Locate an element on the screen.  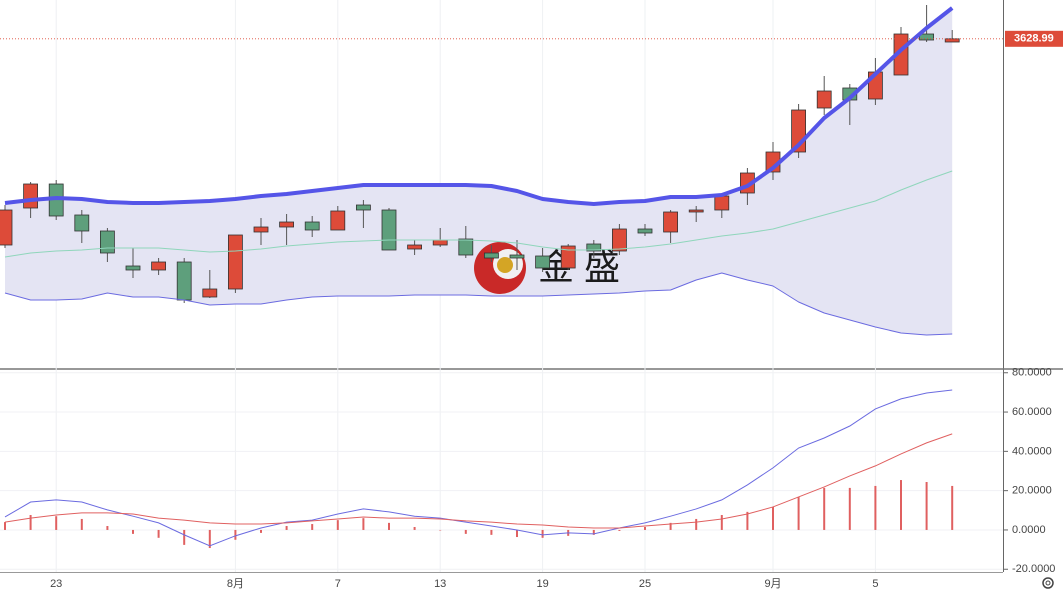
watermark-text: 金 盛 is located at coordinates (579, 267).